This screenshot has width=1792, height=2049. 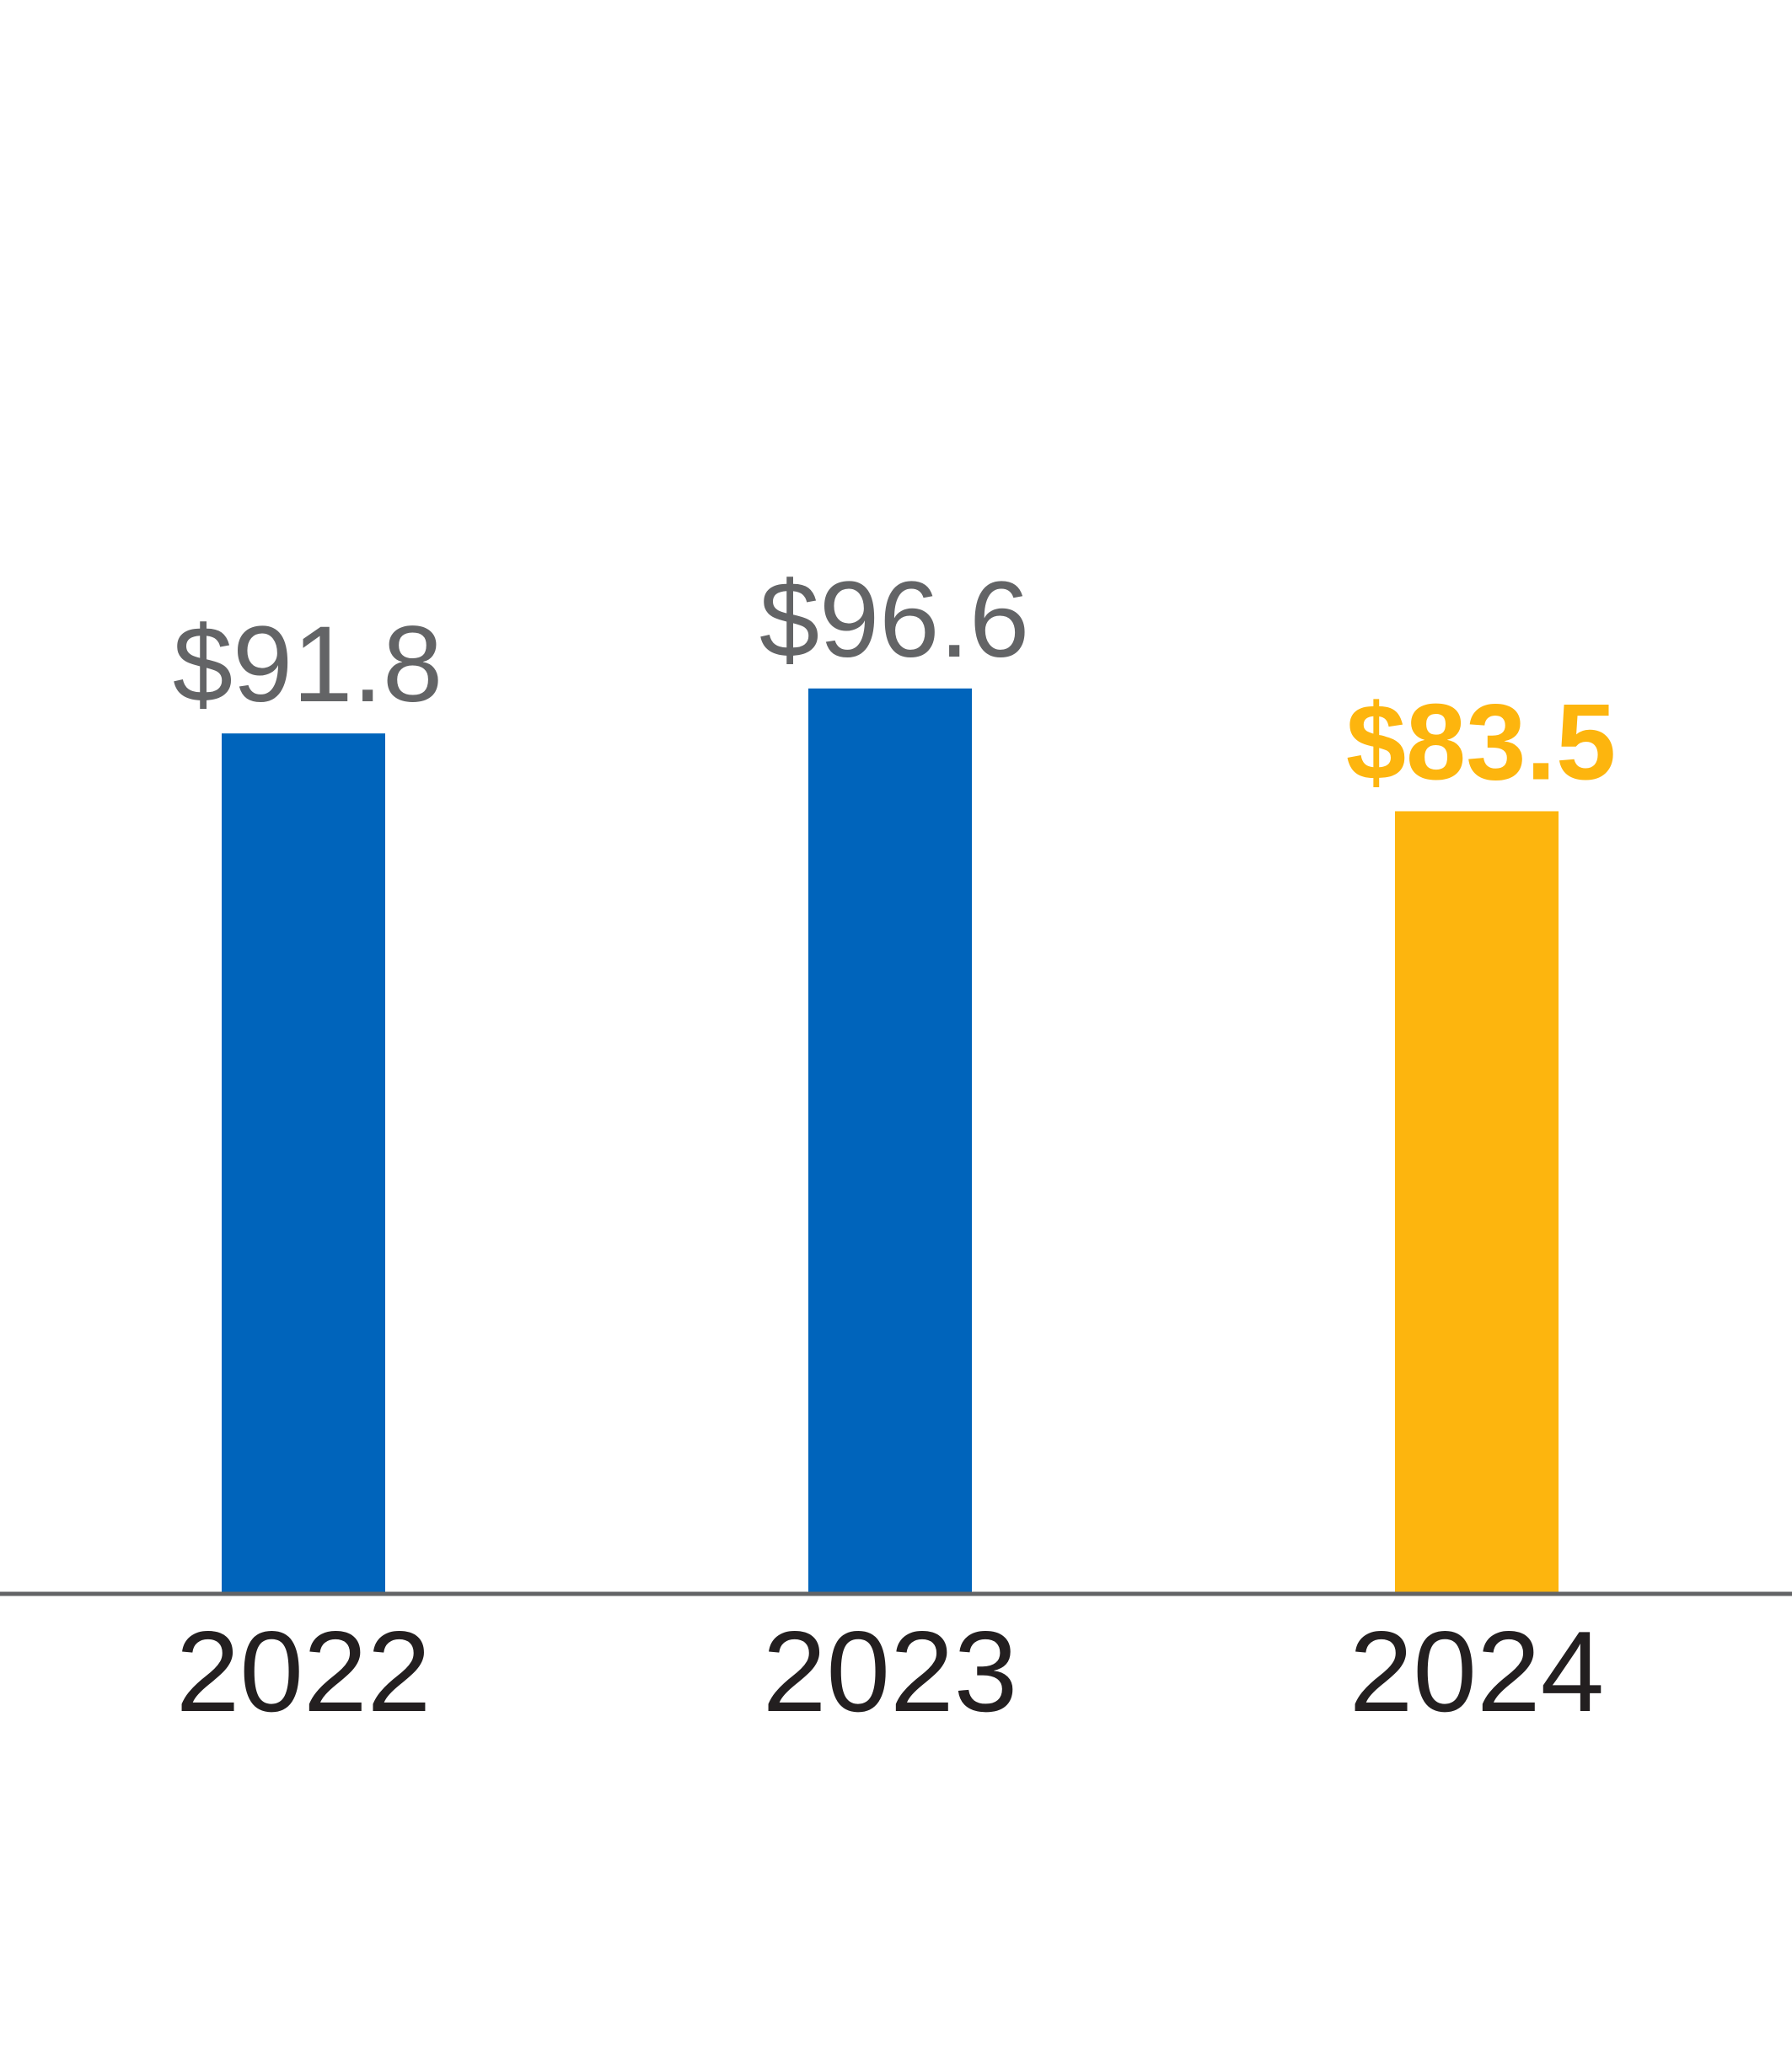 I want to click on x-tick-labels: 2022 2023 2024, so click(x=890, y=1671).